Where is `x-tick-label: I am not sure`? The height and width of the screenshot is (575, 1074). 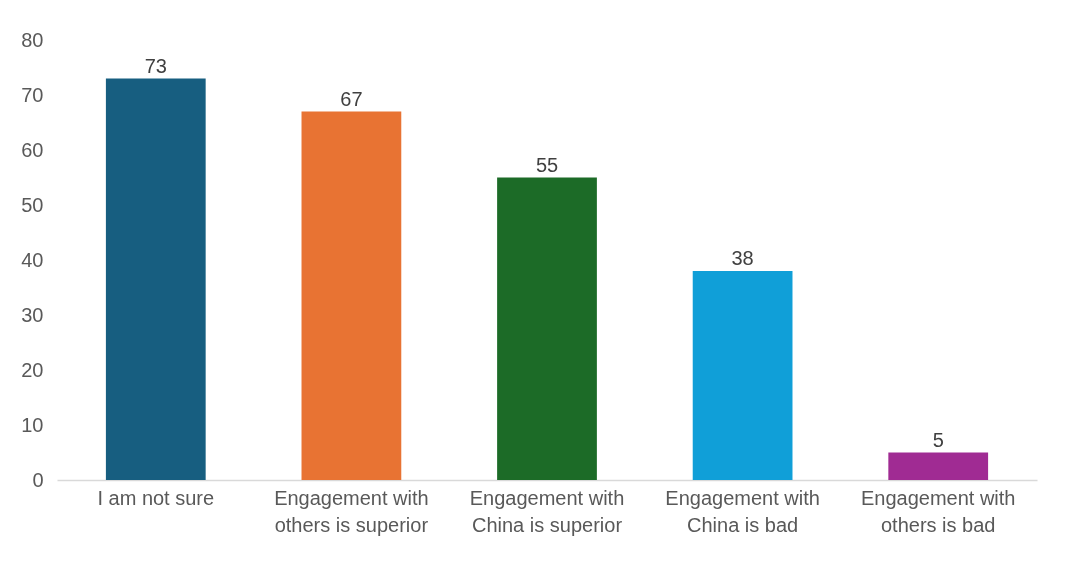 x-tick-label: I am not sure is located at coordinates (156, 497).